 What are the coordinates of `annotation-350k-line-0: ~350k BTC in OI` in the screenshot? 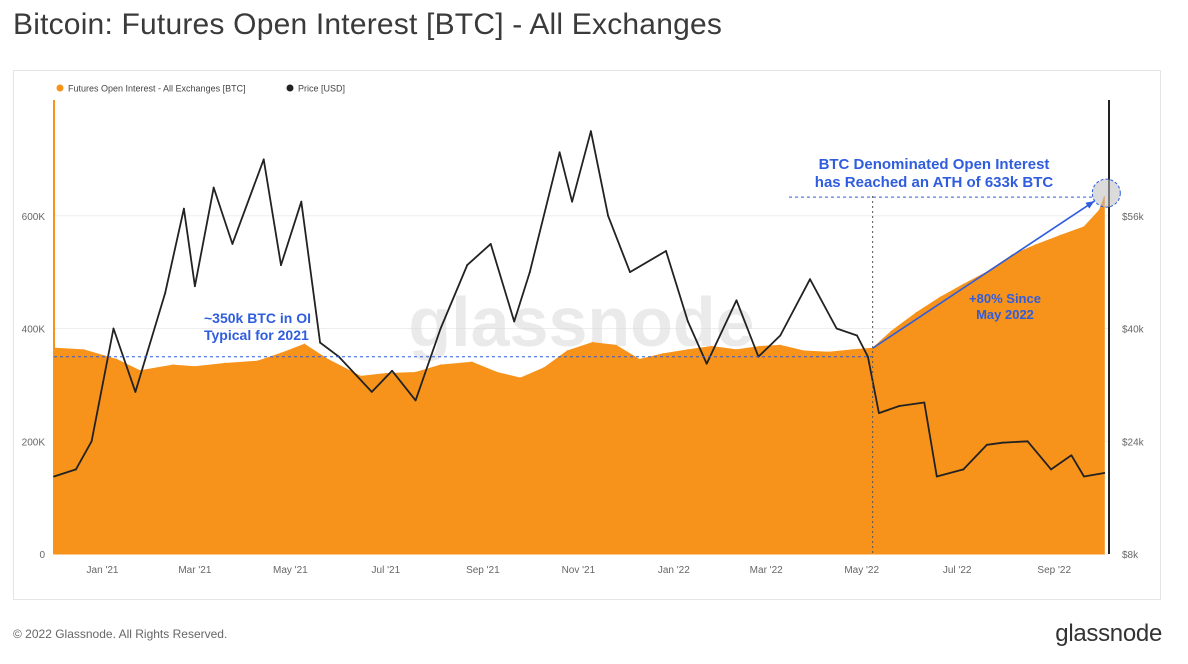 It's located at (257, 318).